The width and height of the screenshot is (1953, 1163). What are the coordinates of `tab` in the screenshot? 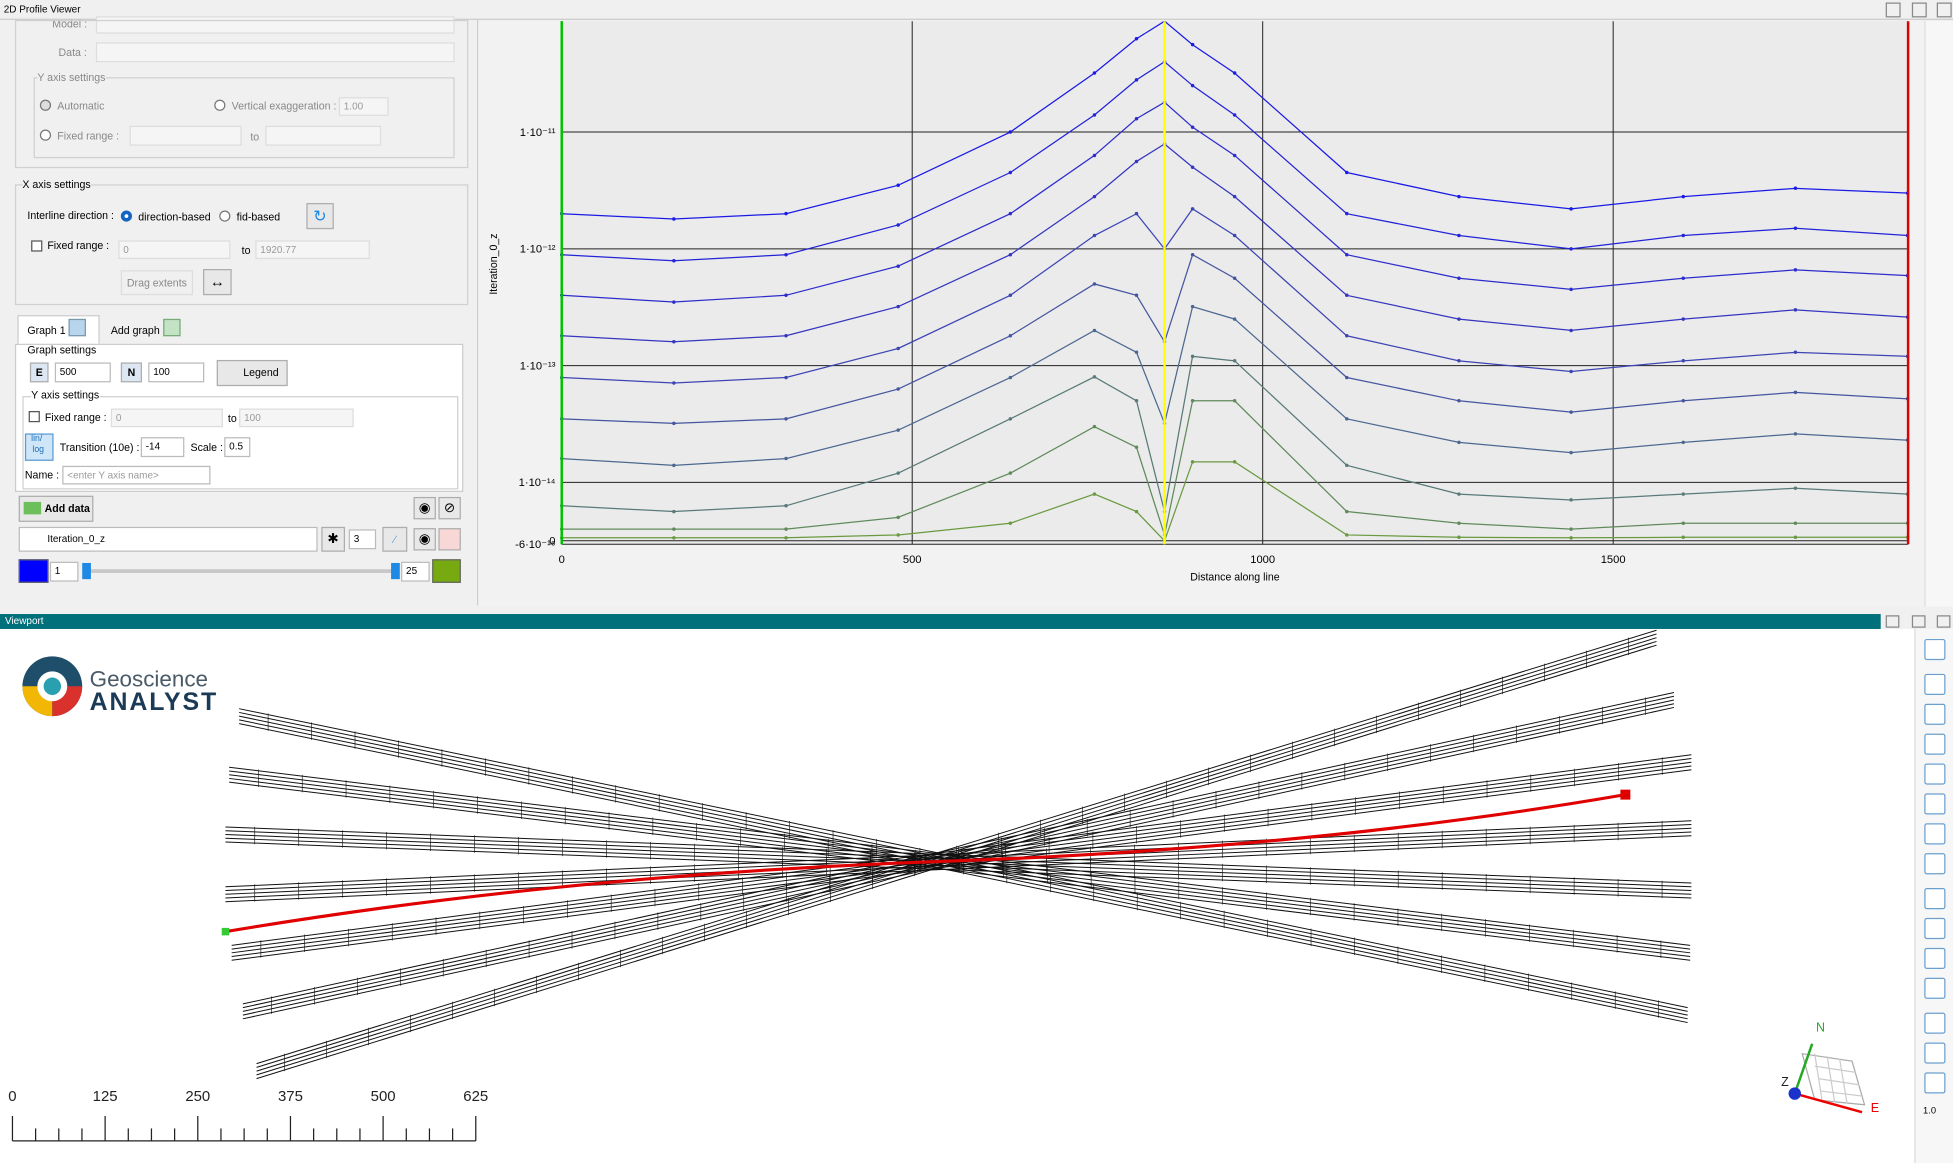 It's located at (58, 330).